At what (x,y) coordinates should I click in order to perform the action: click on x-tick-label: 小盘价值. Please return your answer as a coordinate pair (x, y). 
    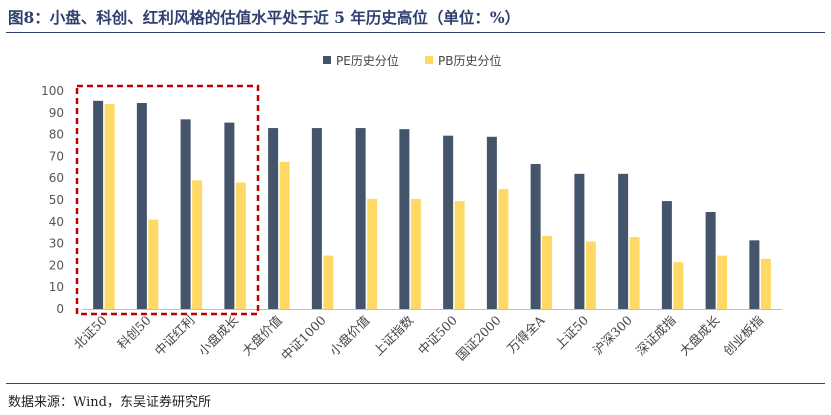
    Looking at the image, I should click on (350, 336).